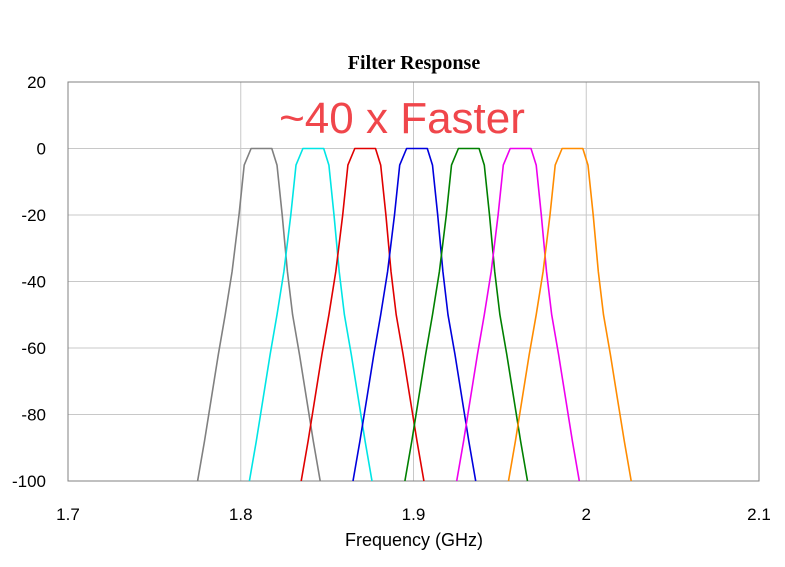  Describe the element at coordinates (759, 514) in the screenshot. I see `x-tick-label: 2.1` at that location.